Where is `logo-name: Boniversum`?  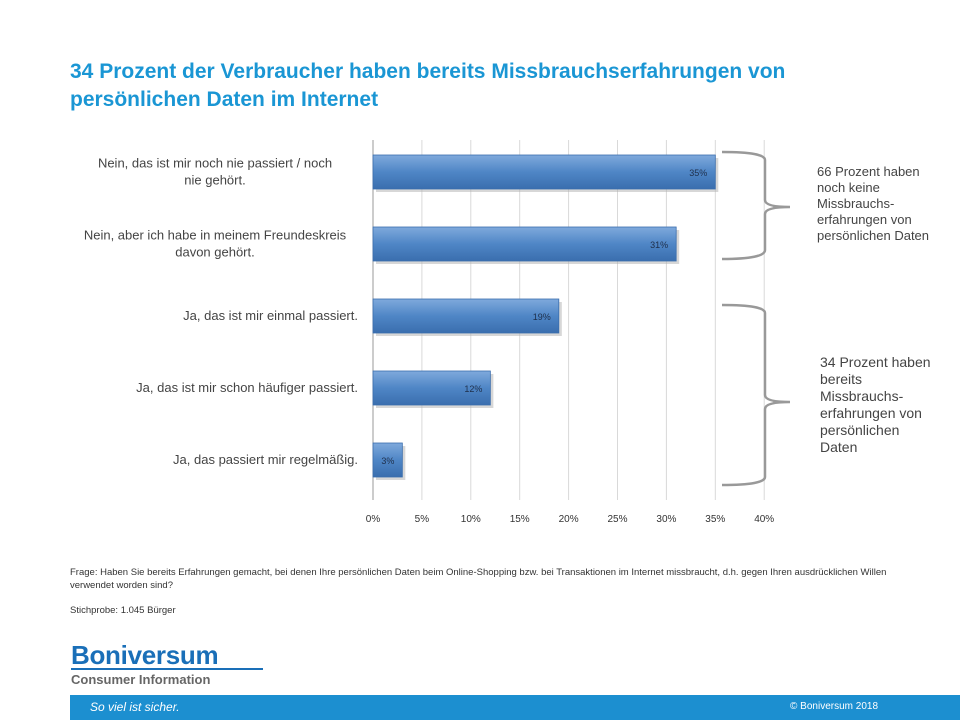
logo-name: Boniversum is located at coordinates (145, 655).